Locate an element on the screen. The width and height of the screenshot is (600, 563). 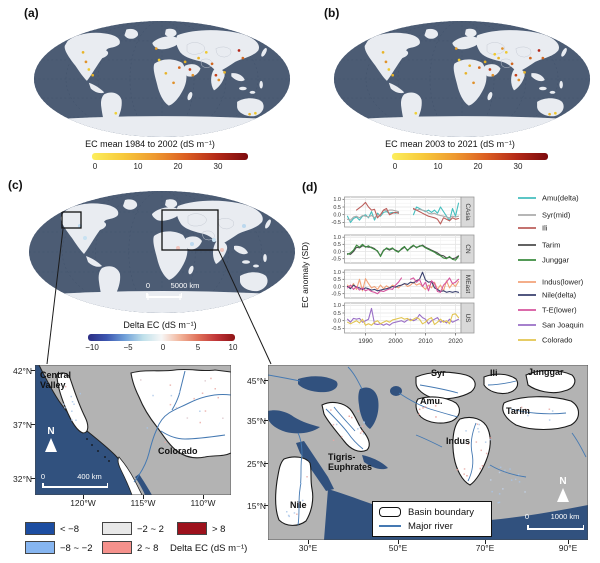
me-north-arrow-icon is located at coordinates (563, 495).